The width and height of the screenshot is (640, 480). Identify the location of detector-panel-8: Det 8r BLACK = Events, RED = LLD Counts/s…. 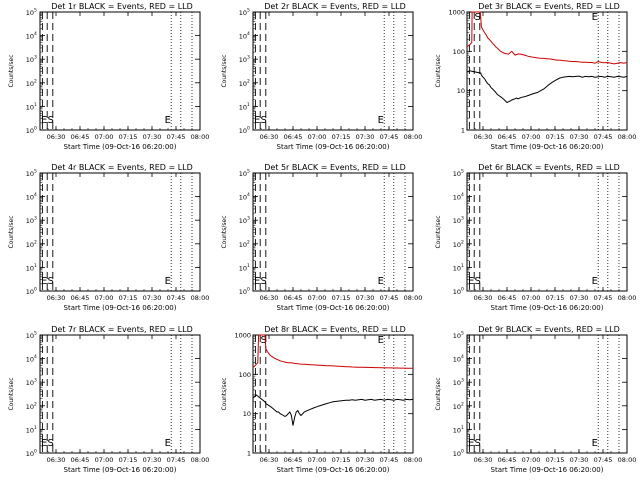
(321, 399).